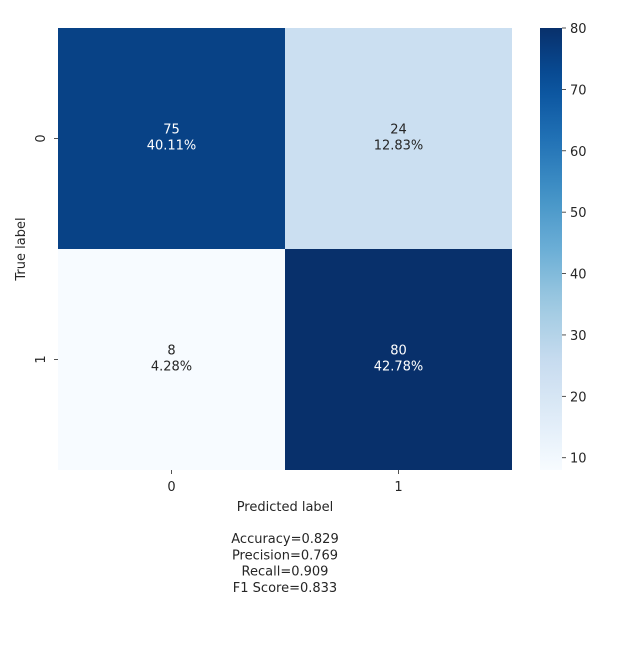 The image size is (640, 663). What do you see at coordinates (578, 336) in the screenshot?
I see `colorbar-tick-label-2: 30` at bounding box center [578, 336].